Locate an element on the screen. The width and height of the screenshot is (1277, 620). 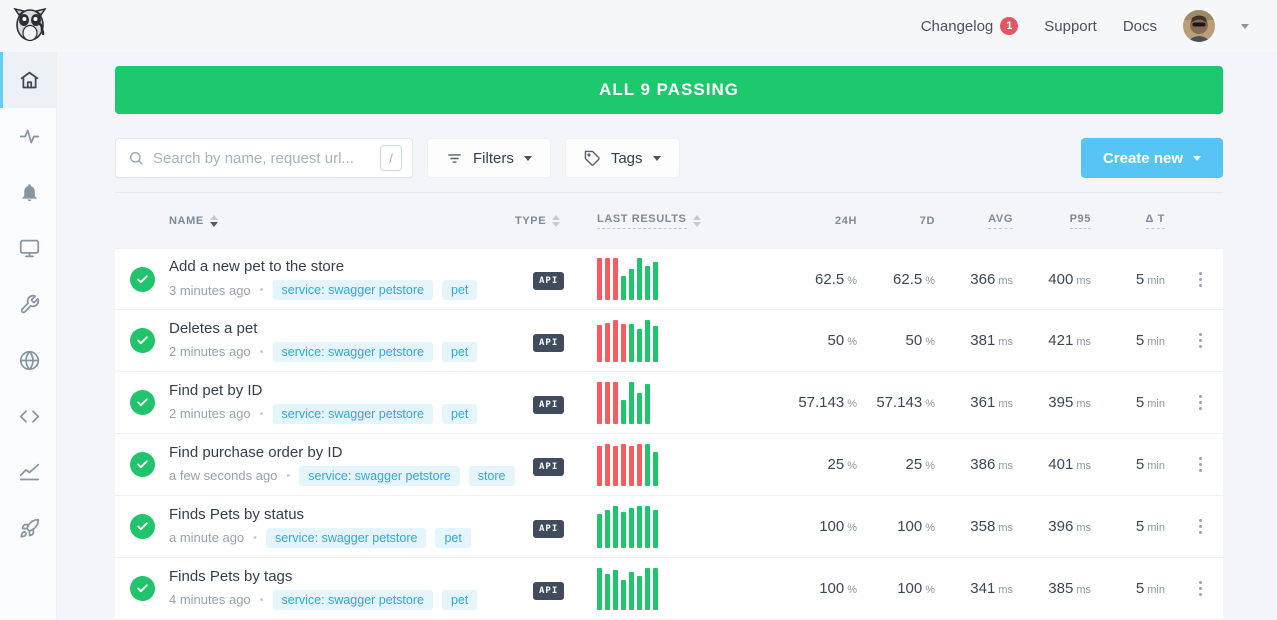
create-new-button: Create new is located at coordinates (1152, 158).